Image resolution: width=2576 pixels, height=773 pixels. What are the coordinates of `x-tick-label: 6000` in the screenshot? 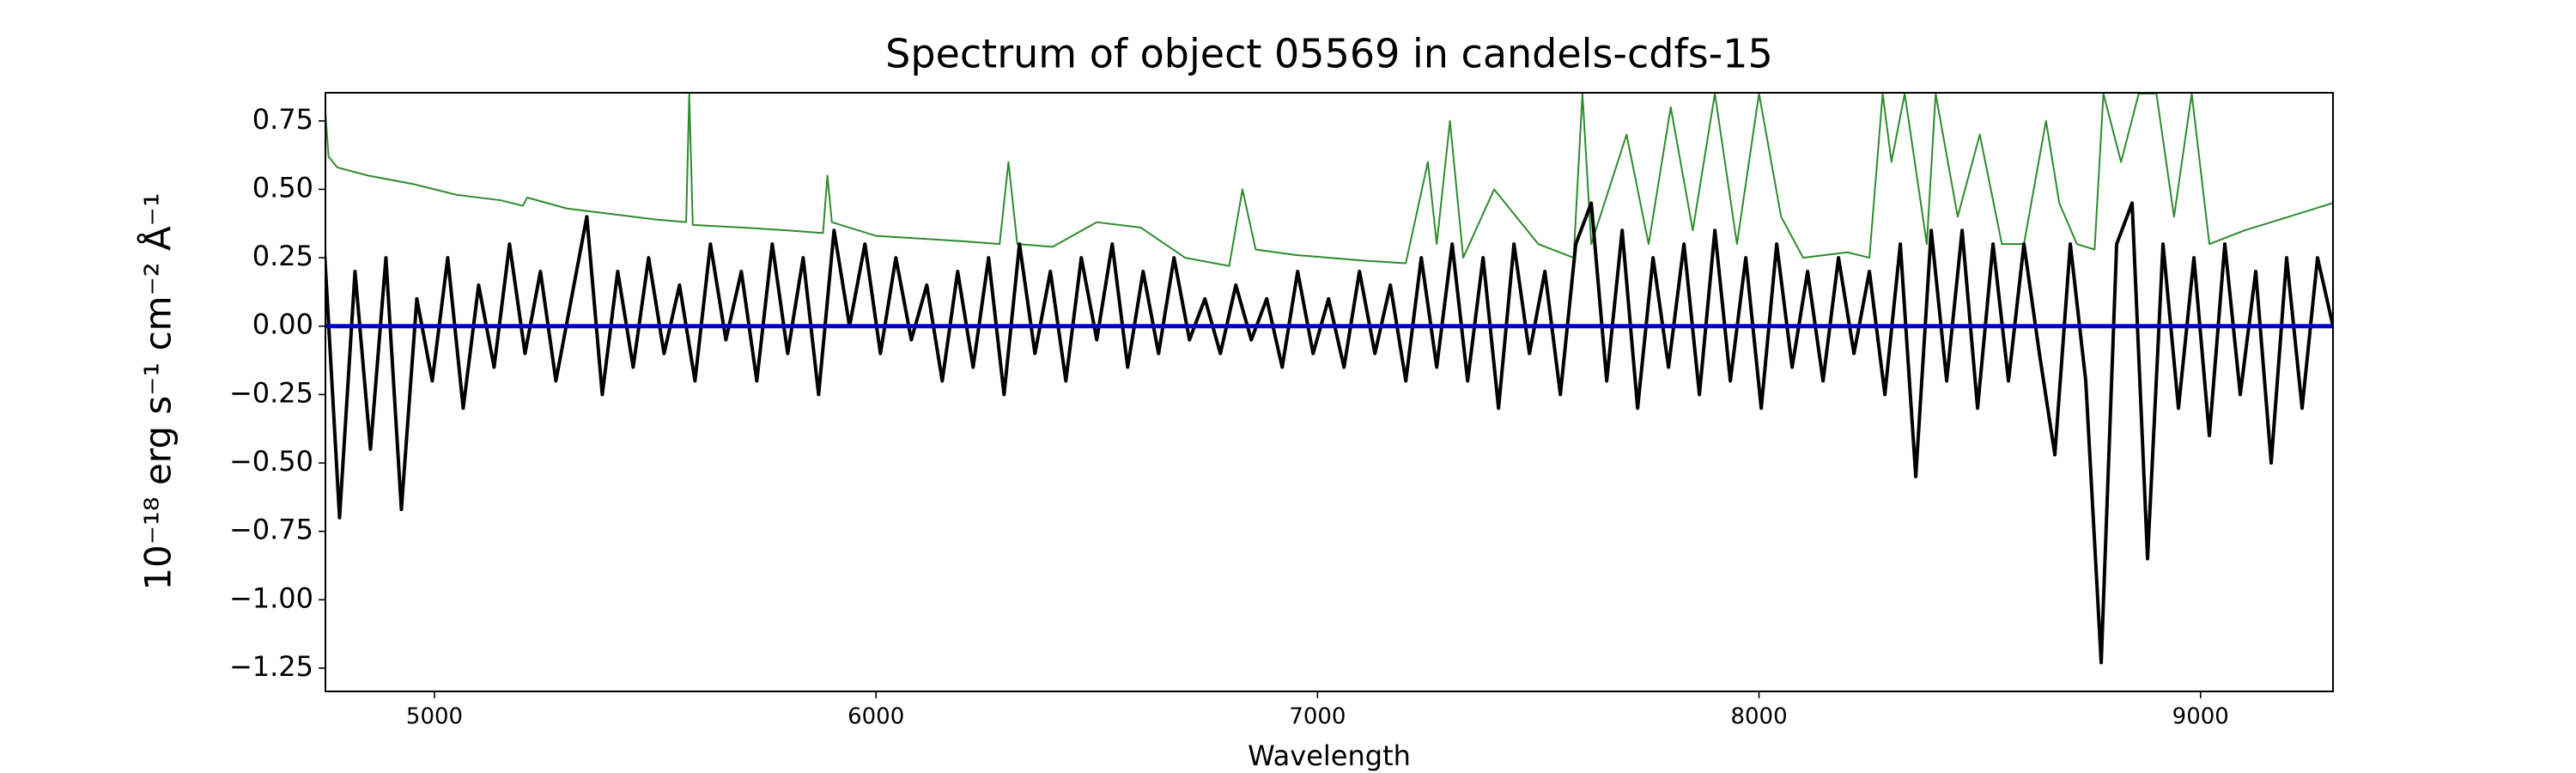 It's located at (876, 717).